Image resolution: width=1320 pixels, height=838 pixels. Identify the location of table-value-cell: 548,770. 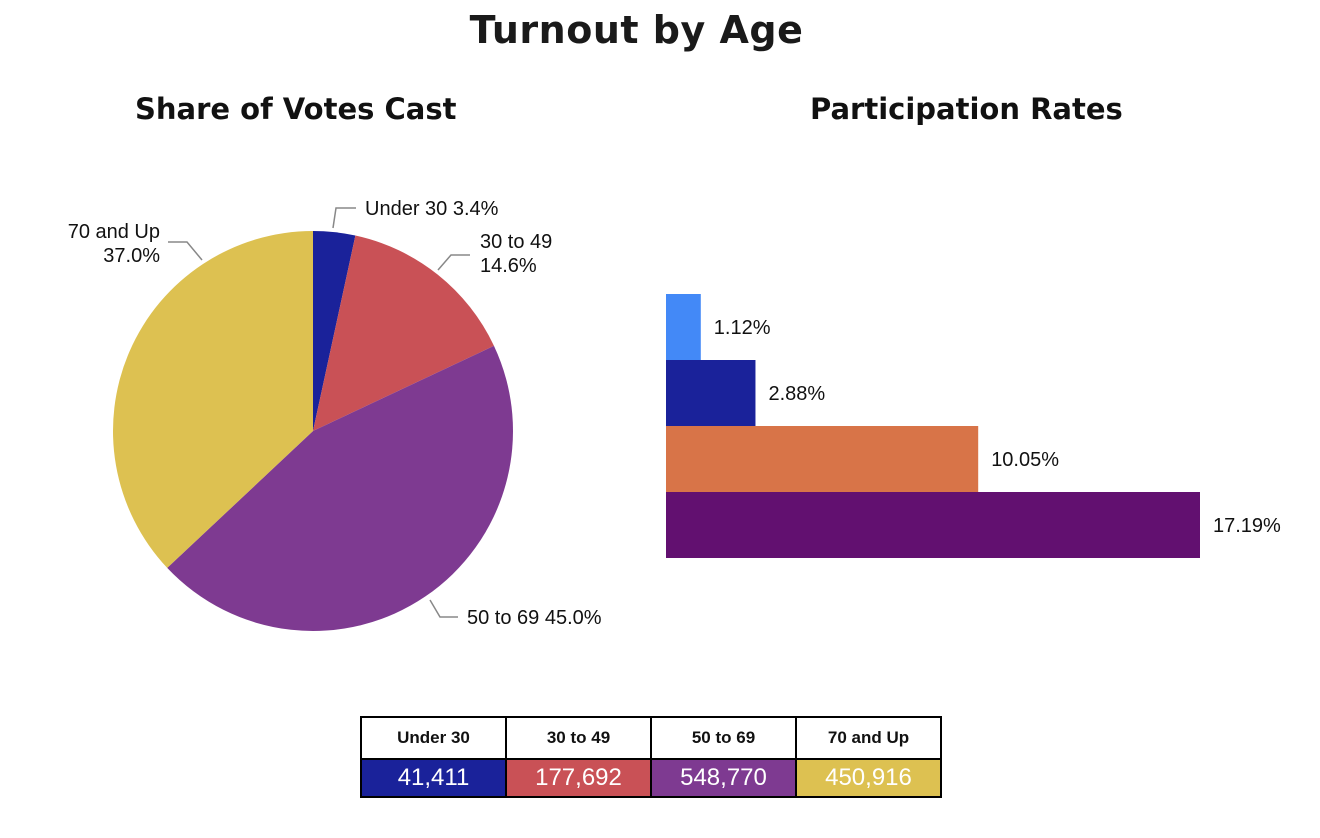
(723, 778).